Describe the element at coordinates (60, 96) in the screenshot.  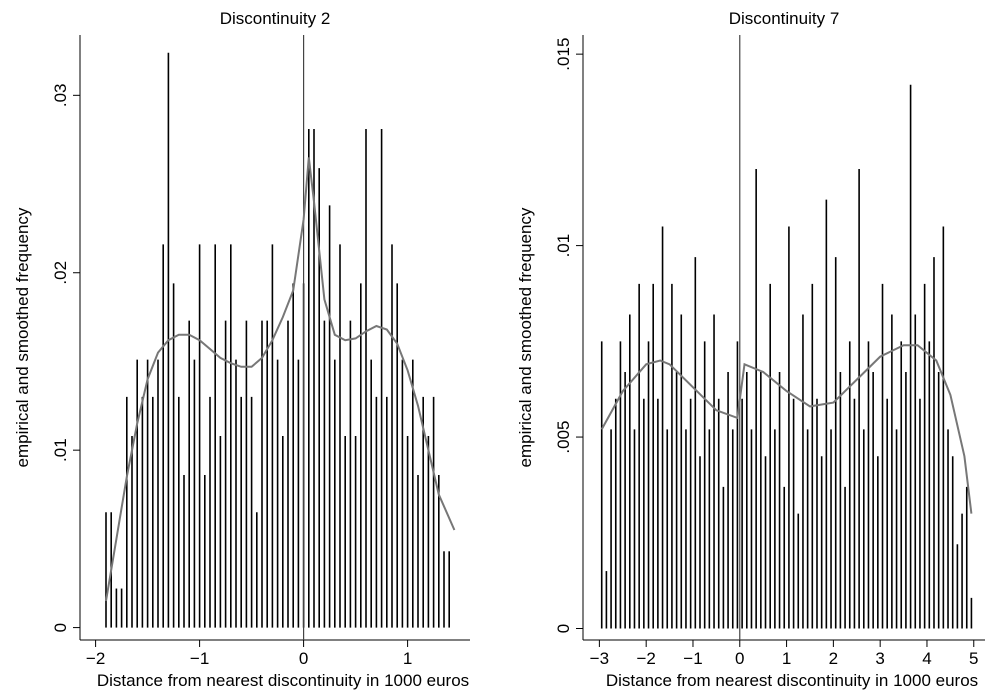
I see `y-tick-label: .03` at that location.